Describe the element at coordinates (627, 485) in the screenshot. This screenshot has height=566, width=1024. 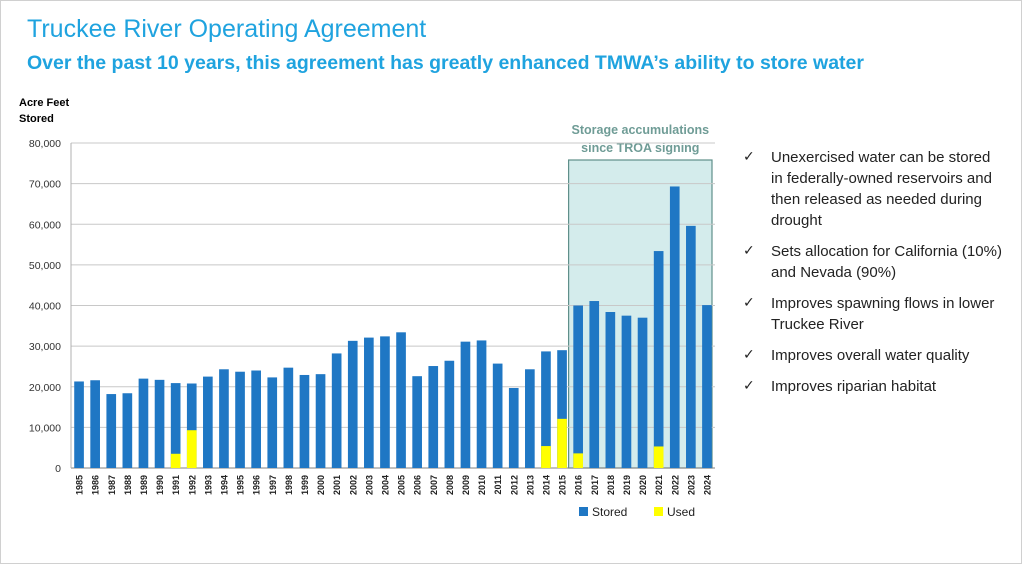
I see `x-tick-label: 2019` at that location.